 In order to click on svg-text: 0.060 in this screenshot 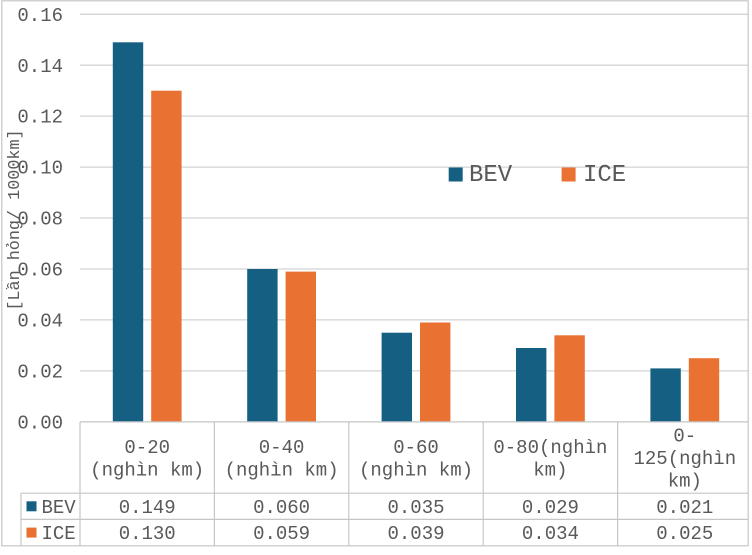, I will do `click(281, 508)`.